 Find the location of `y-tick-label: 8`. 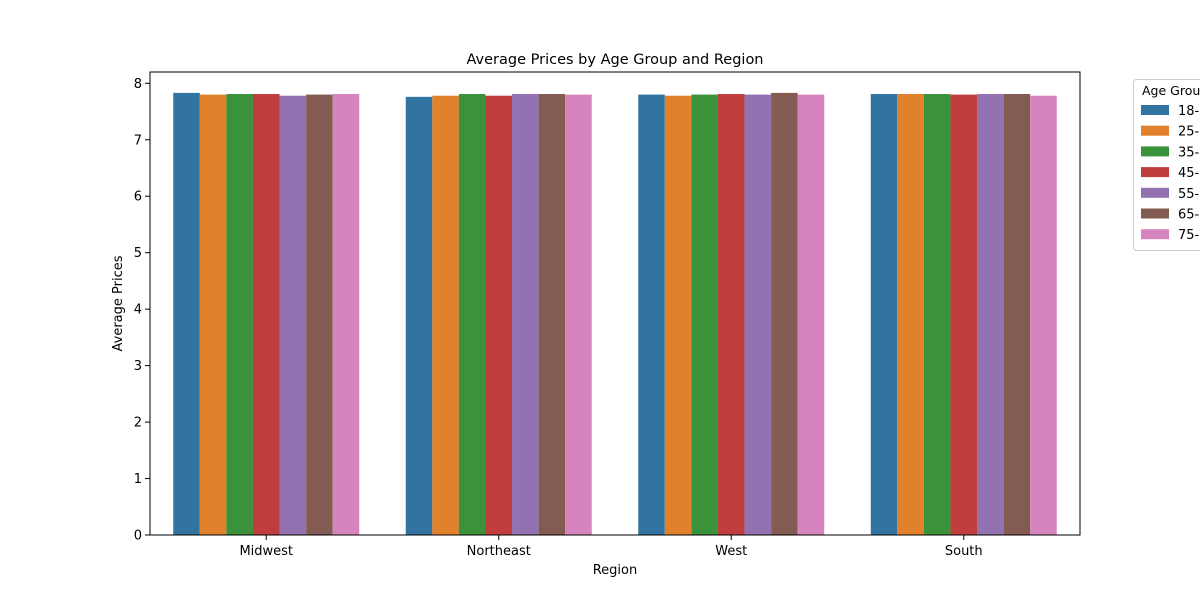

y-tick-label: 8 is located at coordinates (138, 84).